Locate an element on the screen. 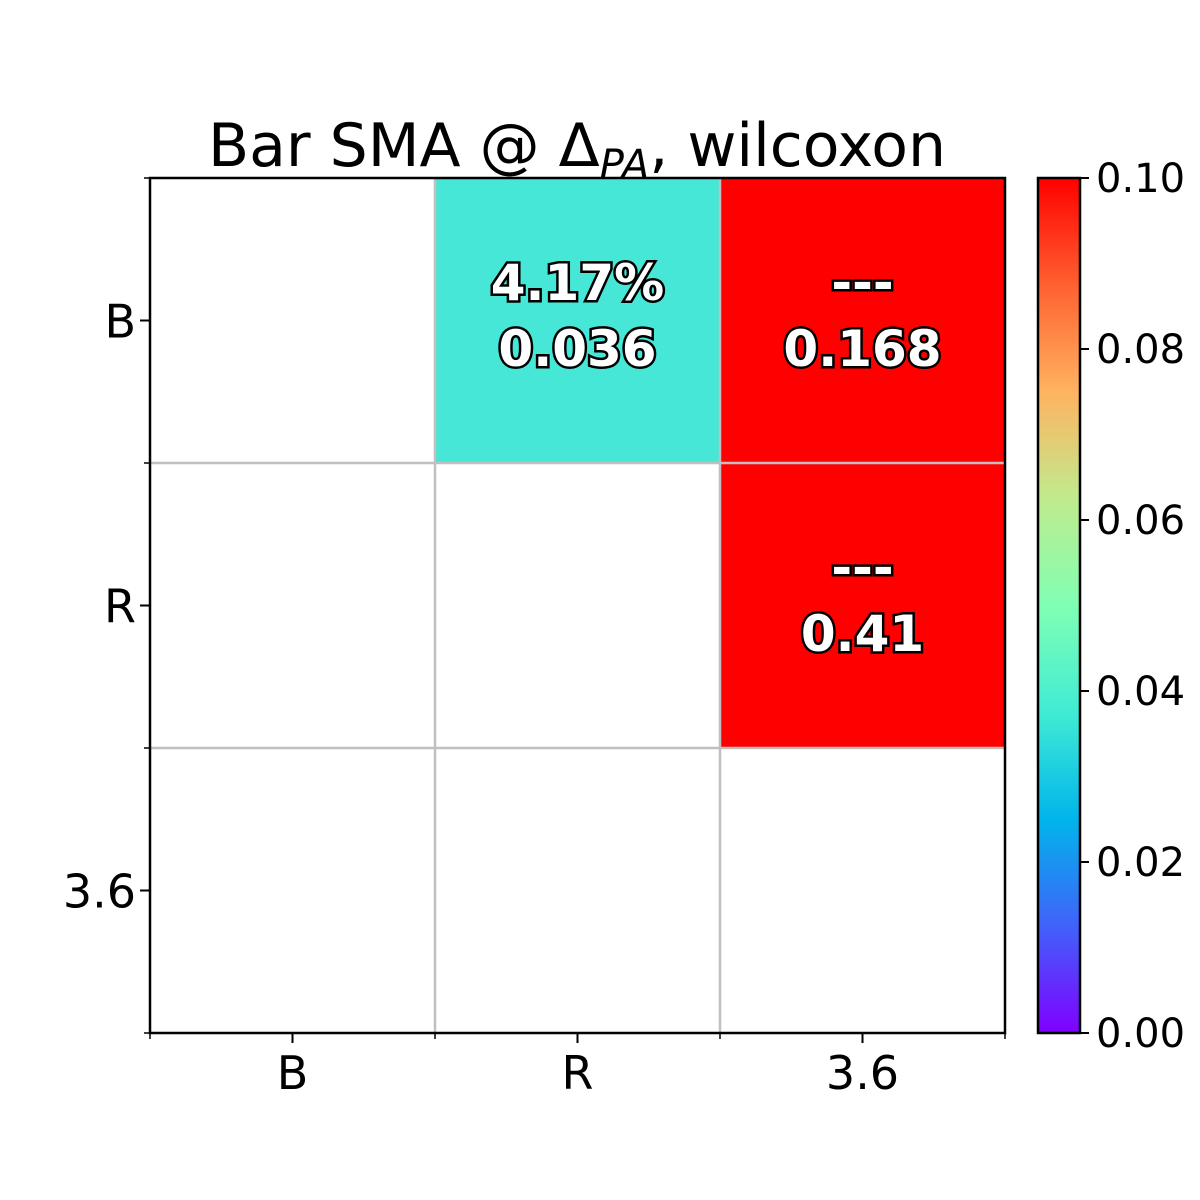 The width and height of the screenshot is (1200, 1200). x-tick-label: R is located at coordinates (578, 1073).